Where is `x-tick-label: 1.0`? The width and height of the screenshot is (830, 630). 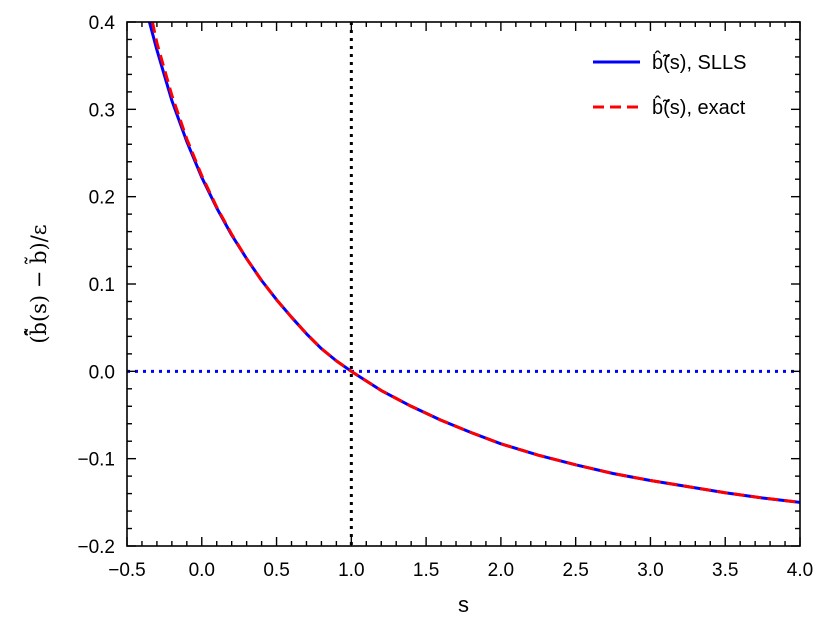
x-tick-label: 1.0 is located at coordinates (351, 570).